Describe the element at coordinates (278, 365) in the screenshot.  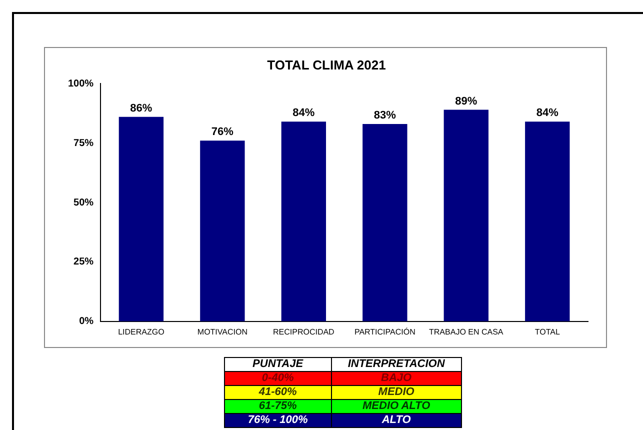
I see `text: PUNTAJE` at that location.